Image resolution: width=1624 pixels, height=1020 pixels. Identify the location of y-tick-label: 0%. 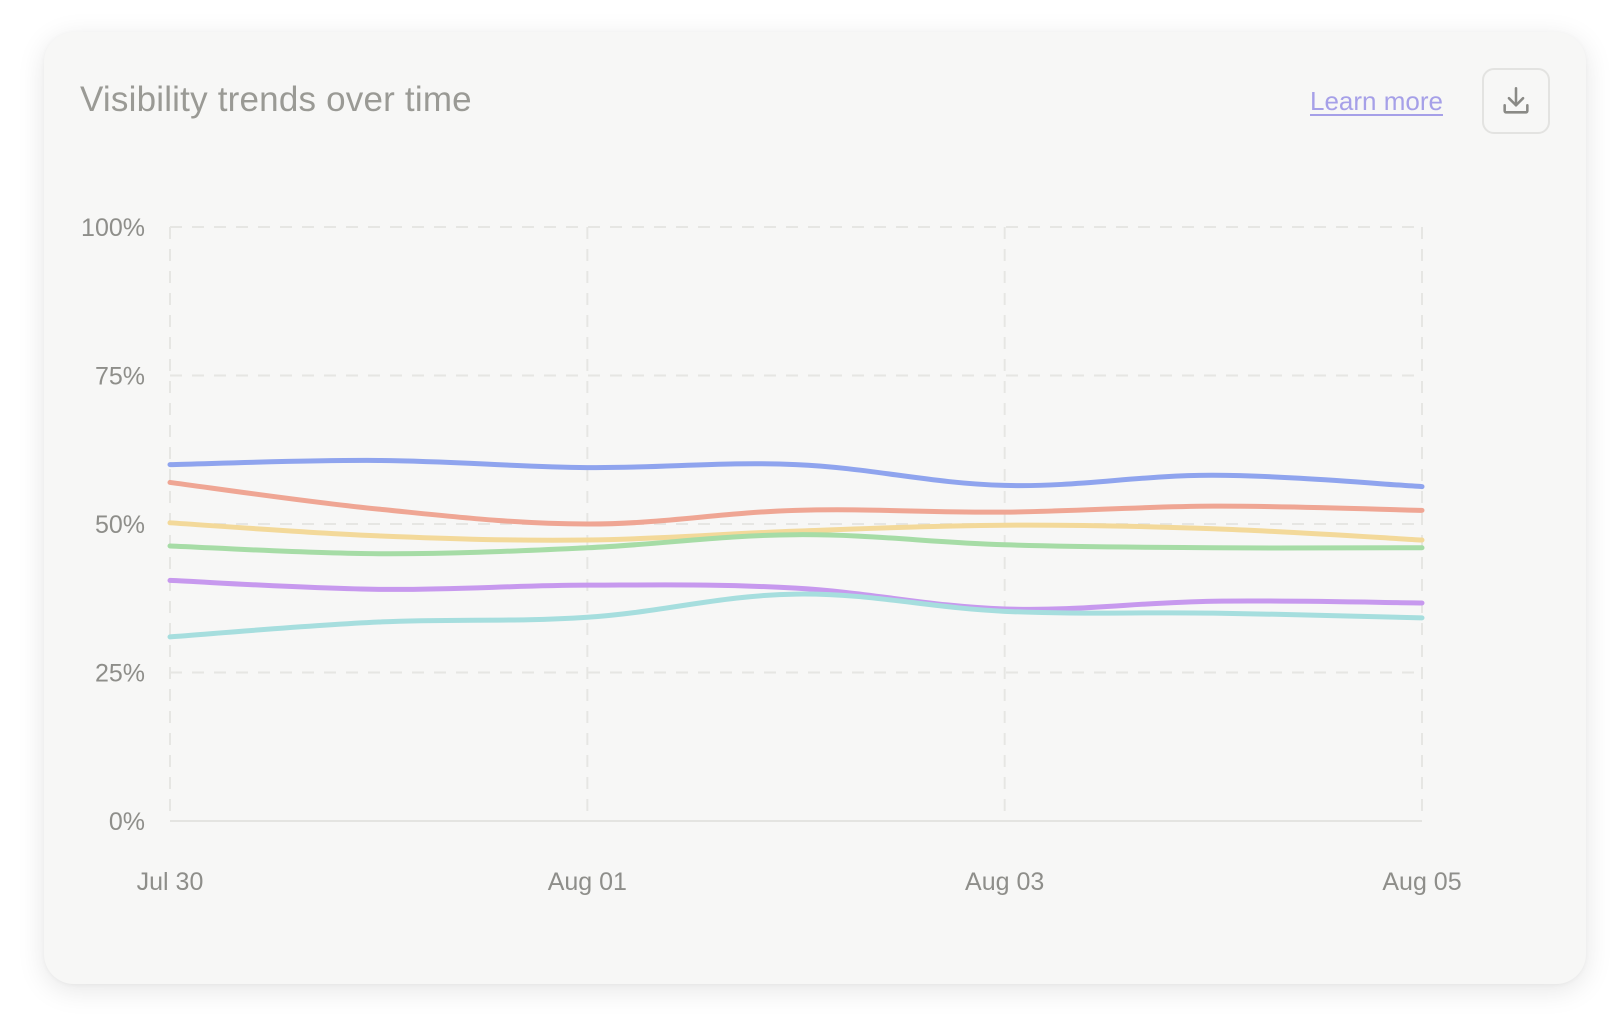
(127, 822).